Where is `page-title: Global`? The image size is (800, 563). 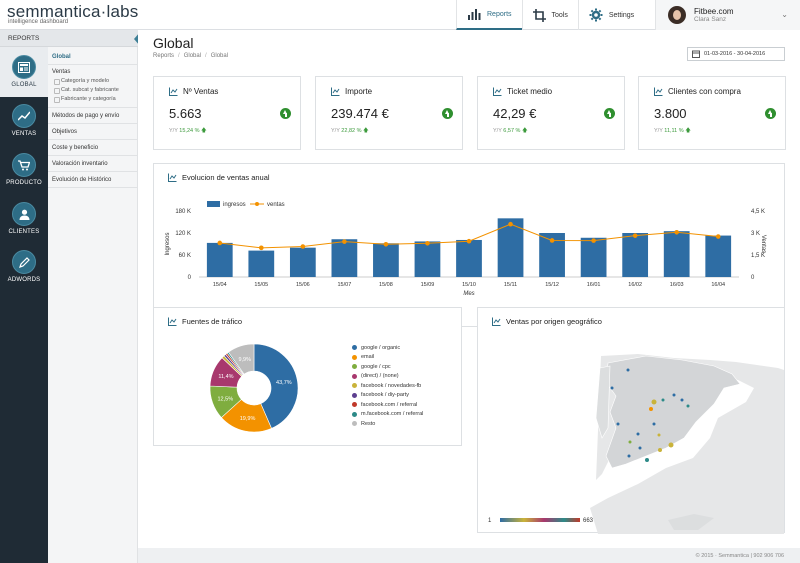 page-title: Global is located at coordinates (173, 43).